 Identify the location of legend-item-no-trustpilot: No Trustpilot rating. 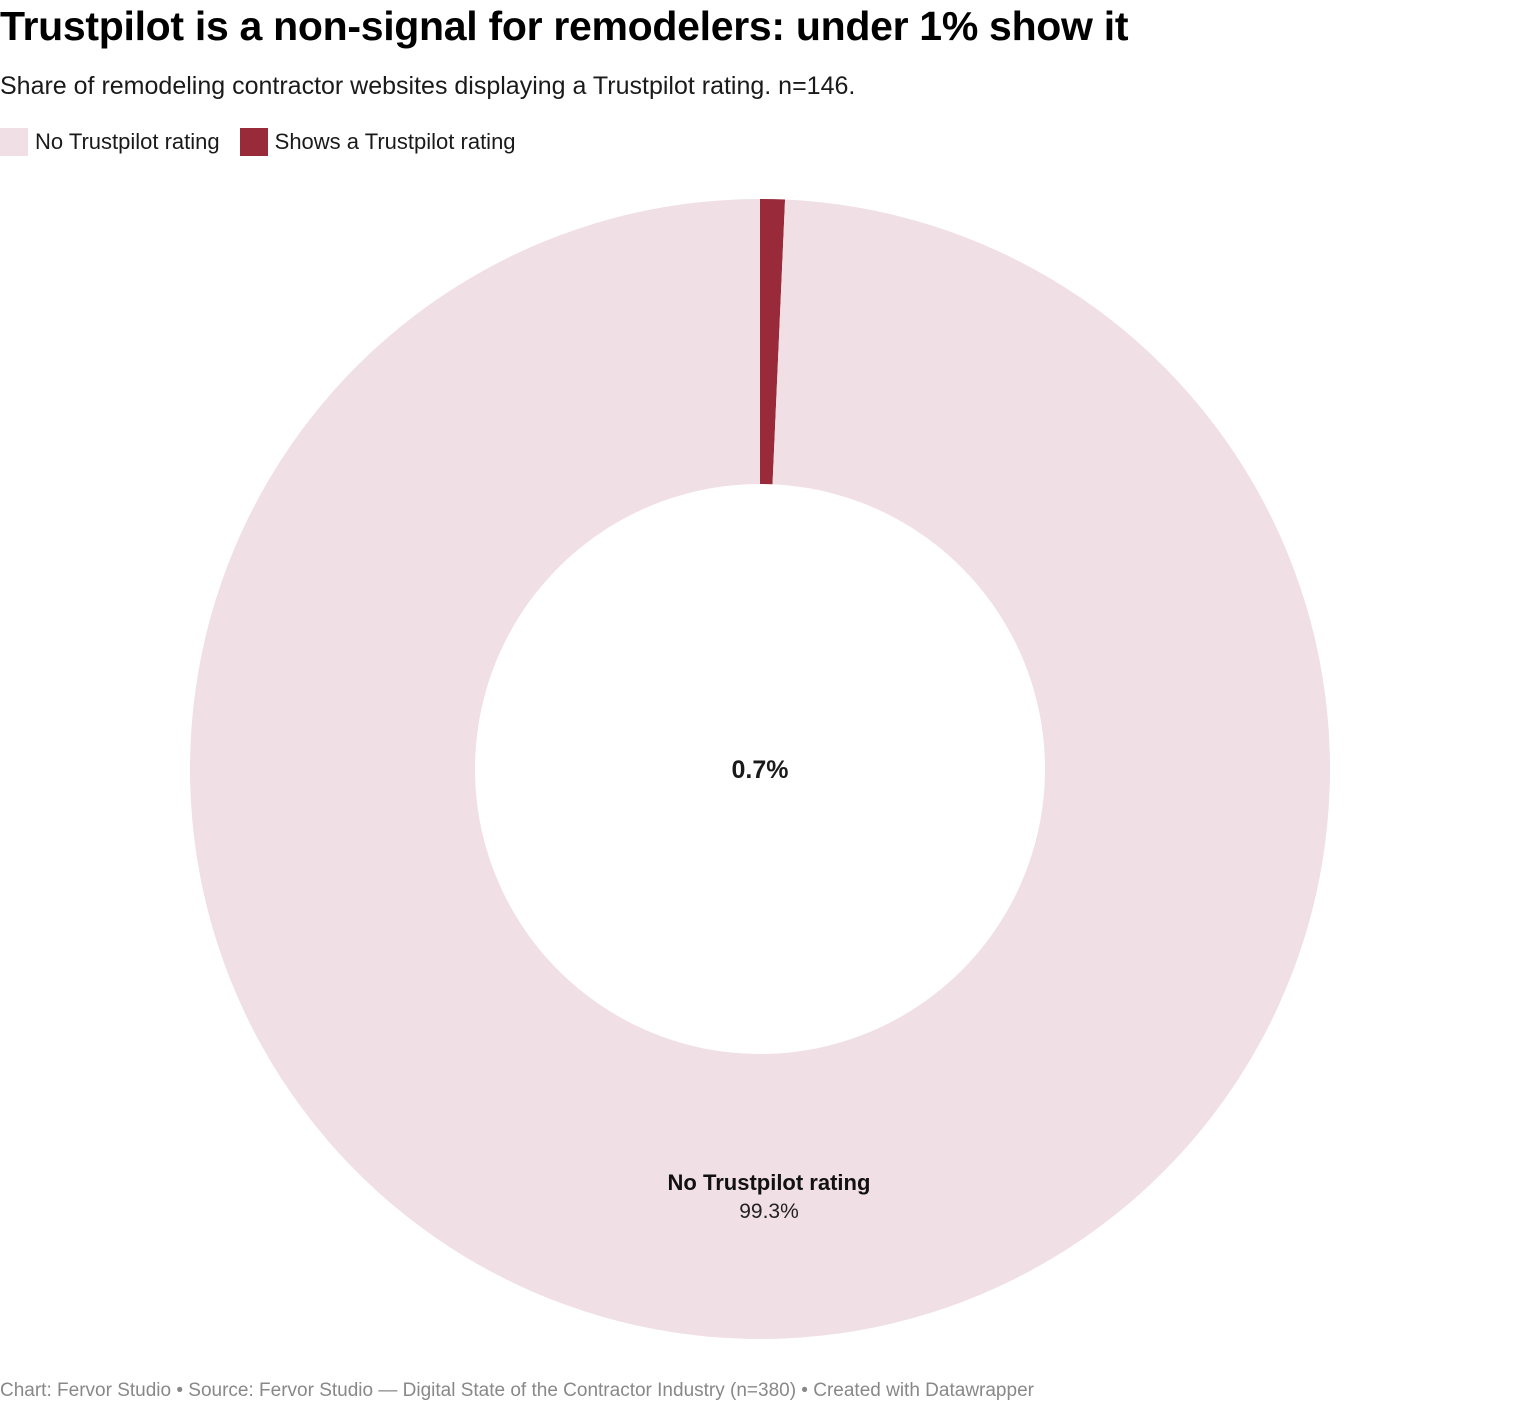
(110, 142).